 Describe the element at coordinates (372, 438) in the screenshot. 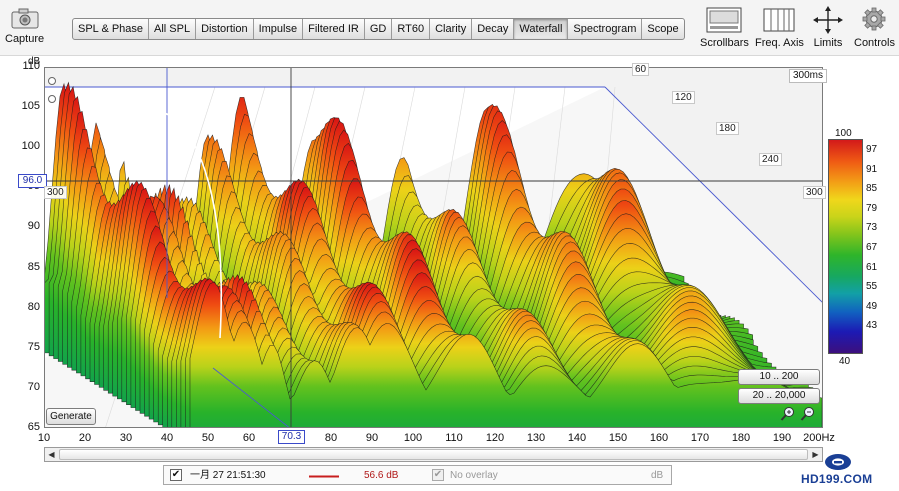

I see `x-tick-label: 90` at that location.